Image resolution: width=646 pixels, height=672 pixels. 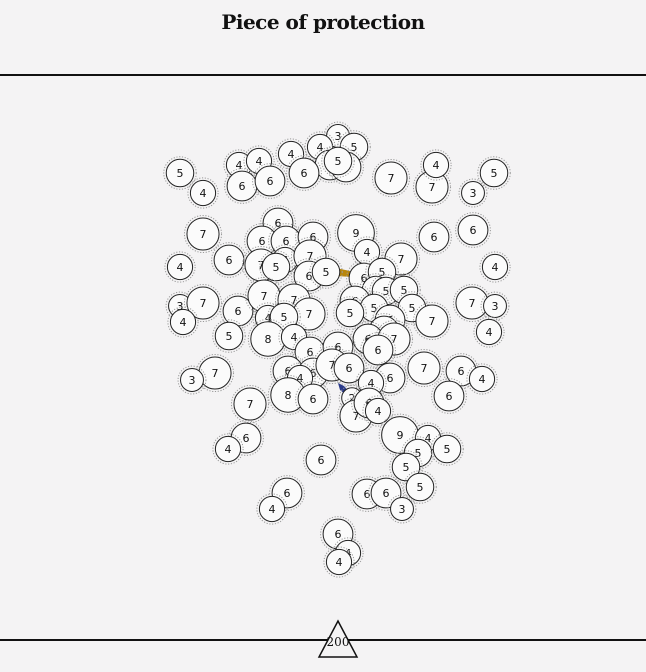 I want to click on piece-value: 9, so click(x=356, y=233).